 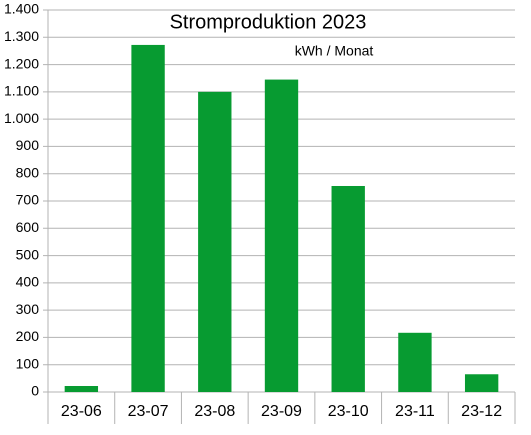 I want to click on y-tick-label: 600, so click(x=28, y=227).